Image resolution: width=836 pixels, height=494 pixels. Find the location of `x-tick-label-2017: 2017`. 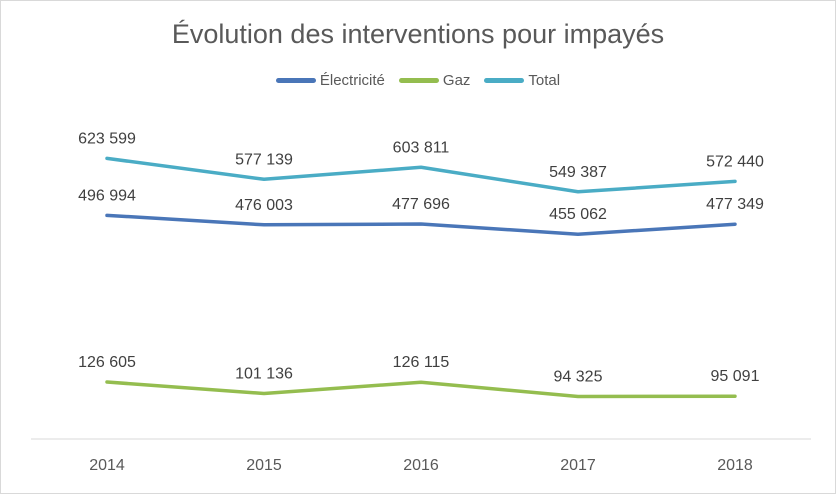

x-tick-label-2017: 2017 is located at coordinates (578, 465).